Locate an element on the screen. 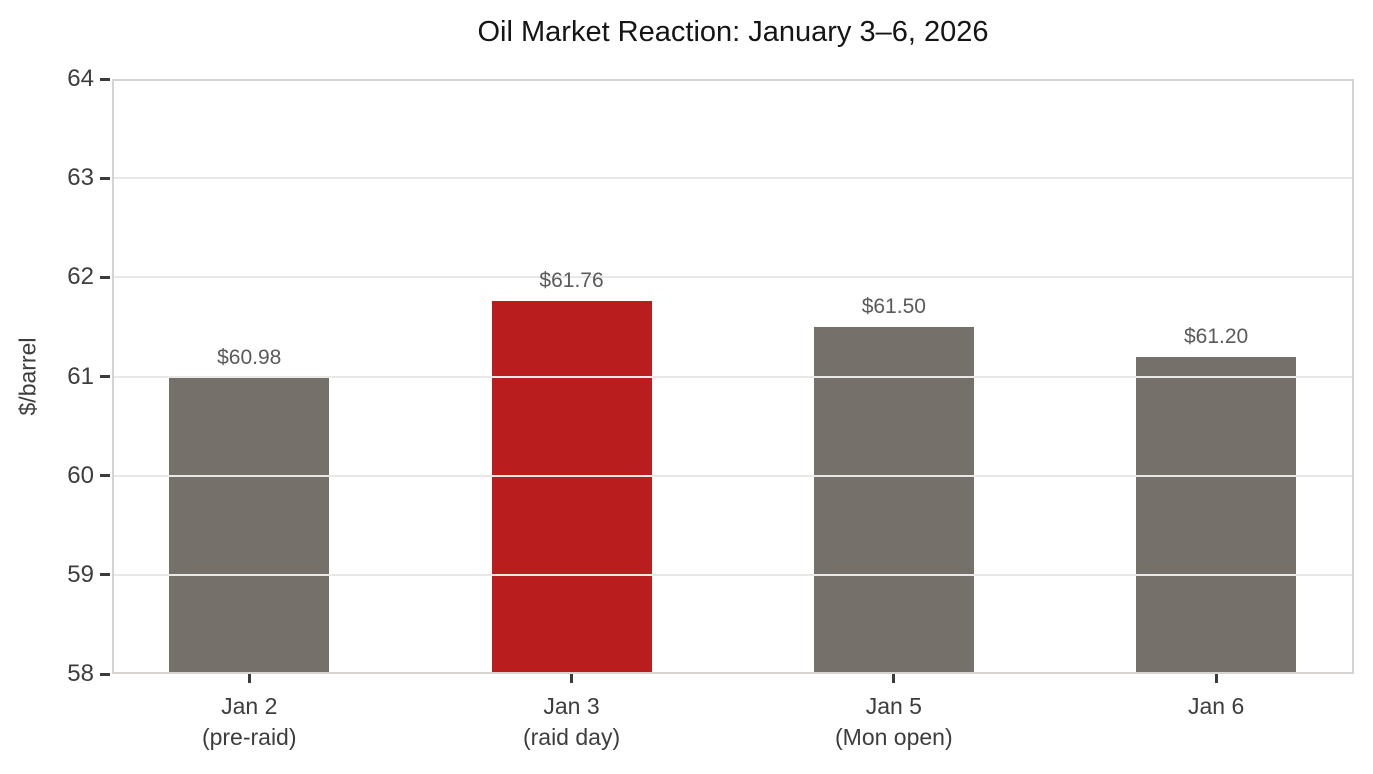  x-tick-label-line1: Jan 5 is located at coordinates (893, 706).